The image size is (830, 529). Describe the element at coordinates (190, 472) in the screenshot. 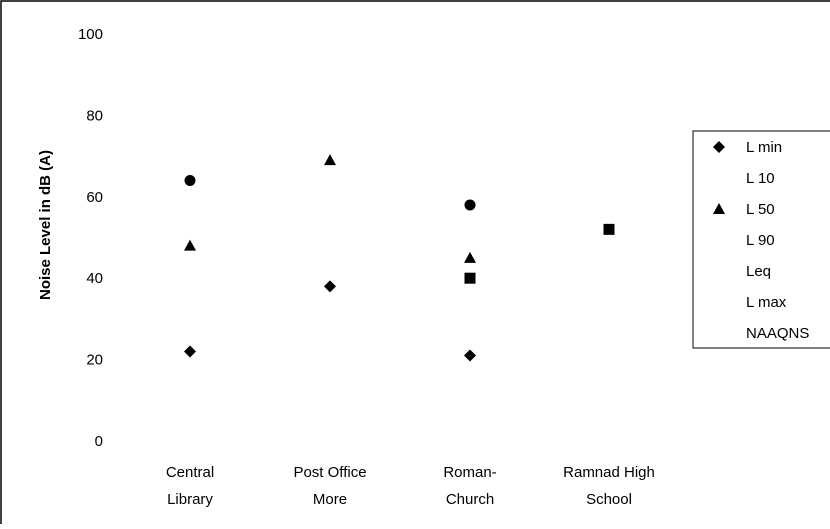

I see `x-category-label: Central` at that location.